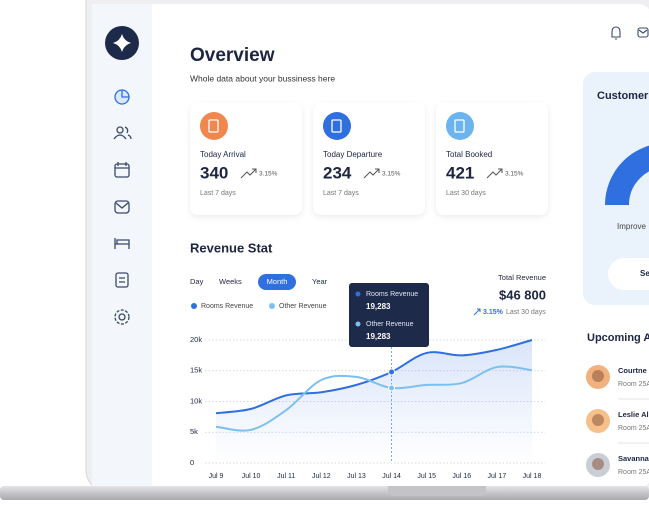 The height and width of the screenshot is (513, 649). What do you see at coordinates (391, 476) in the screenshot?
I see `x-tick-label: Jul 14` at bounding box center [391, 476].